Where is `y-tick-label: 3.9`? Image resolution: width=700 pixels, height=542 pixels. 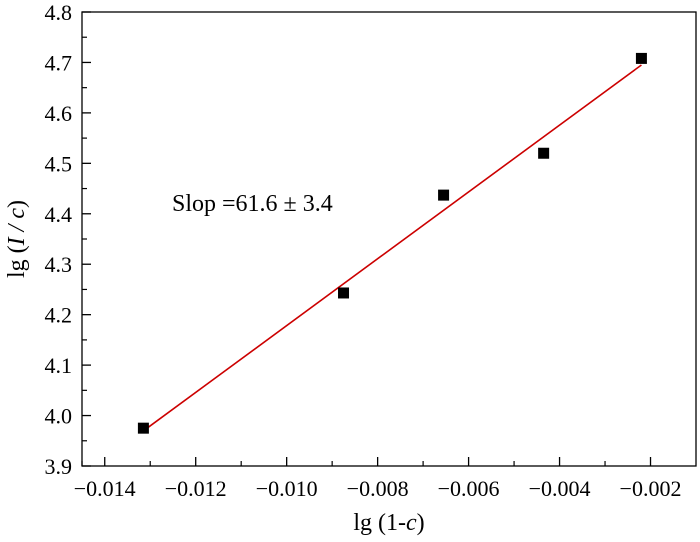
y-tick-label: 3.9 is located at coordinates (59, 466).